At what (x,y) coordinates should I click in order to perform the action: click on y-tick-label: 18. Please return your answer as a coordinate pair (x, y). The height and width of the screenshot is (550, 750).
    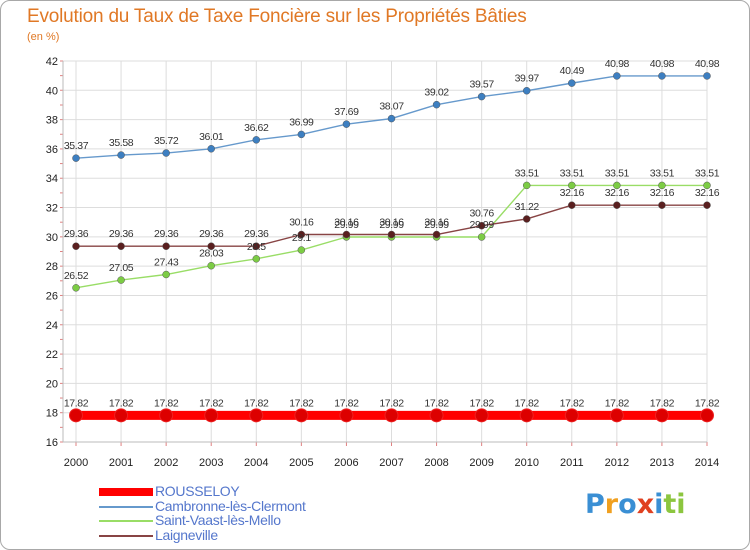
    Looking at the image, I should click on (52, 414).